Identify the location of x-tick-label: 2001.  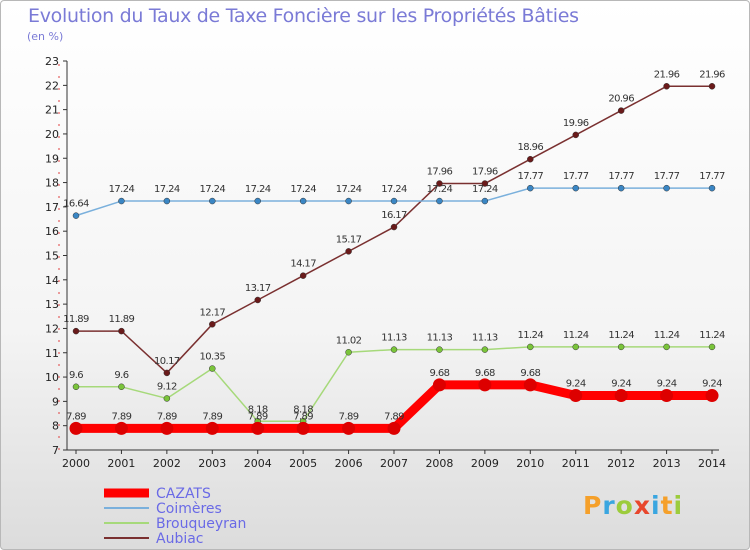
(121, 463).